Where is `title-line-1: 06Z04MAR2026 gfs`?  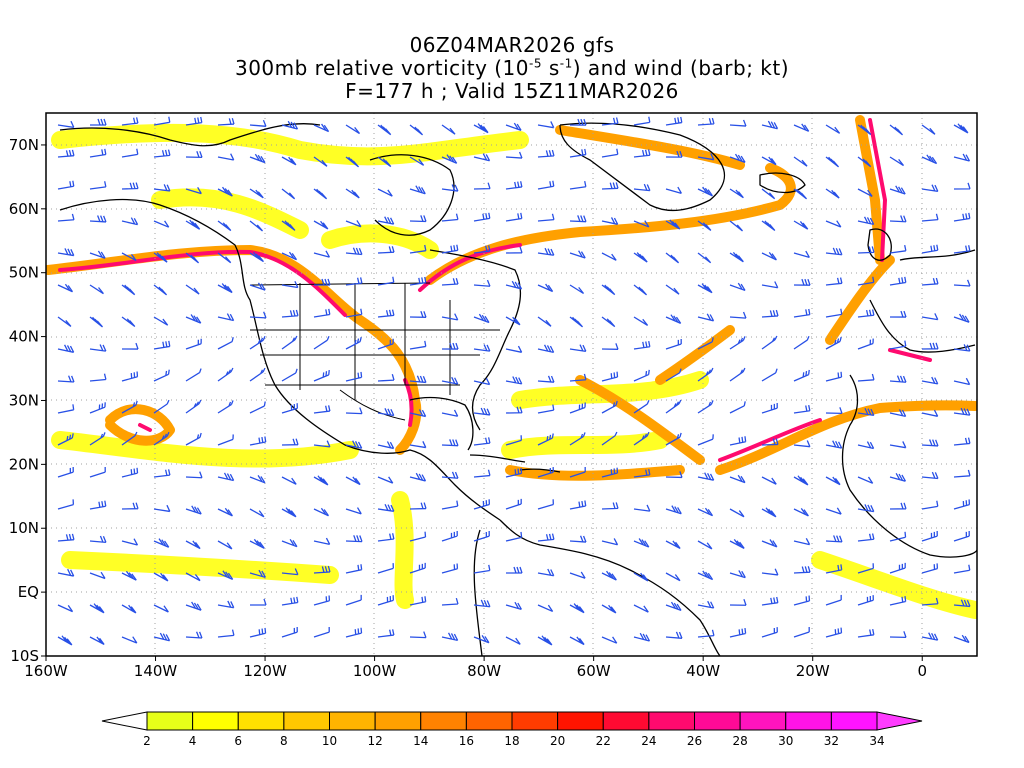
title-line-1: 06Z04MAR2026 gfs is located at coordinates (512, 45).